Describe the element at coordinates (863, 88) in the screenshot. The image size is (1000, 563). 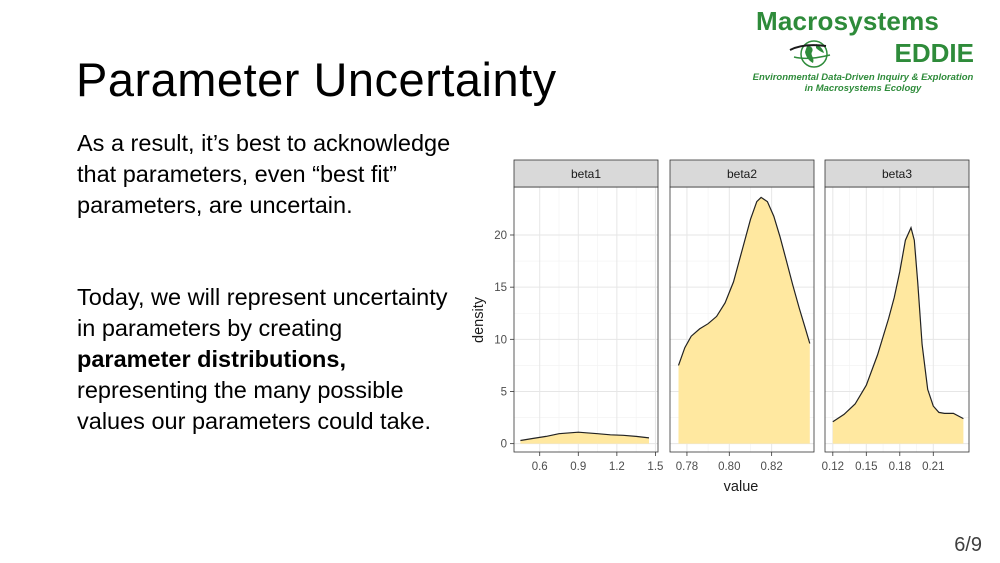
I see `logo-tagline-2: in Macrosystems Ecology` at that location.